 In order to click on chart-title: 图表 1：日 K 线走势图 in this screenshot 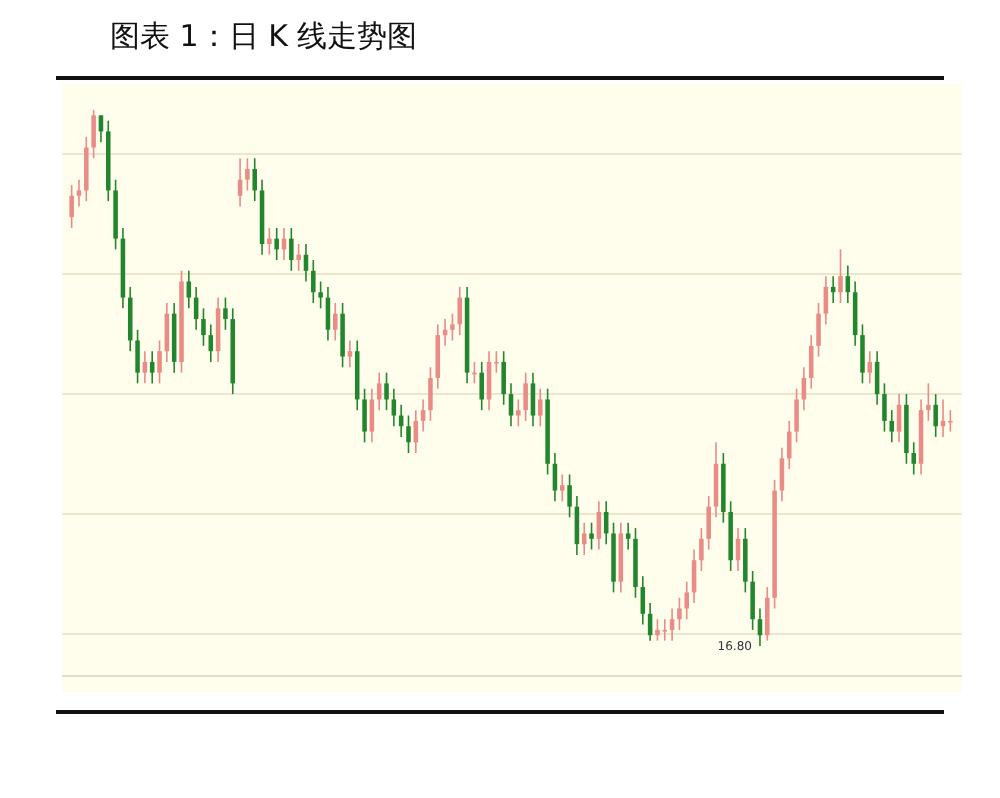, I will do `click(264, 36)`.